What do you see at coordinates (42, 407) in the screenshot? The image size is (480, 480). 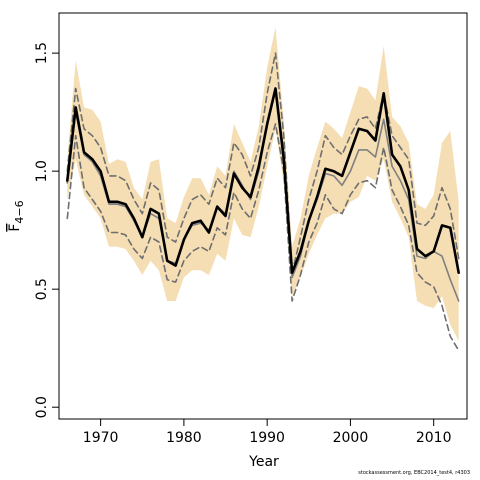 I see `y-tick-label-0: 0.0` at bounding box center [42, 407].